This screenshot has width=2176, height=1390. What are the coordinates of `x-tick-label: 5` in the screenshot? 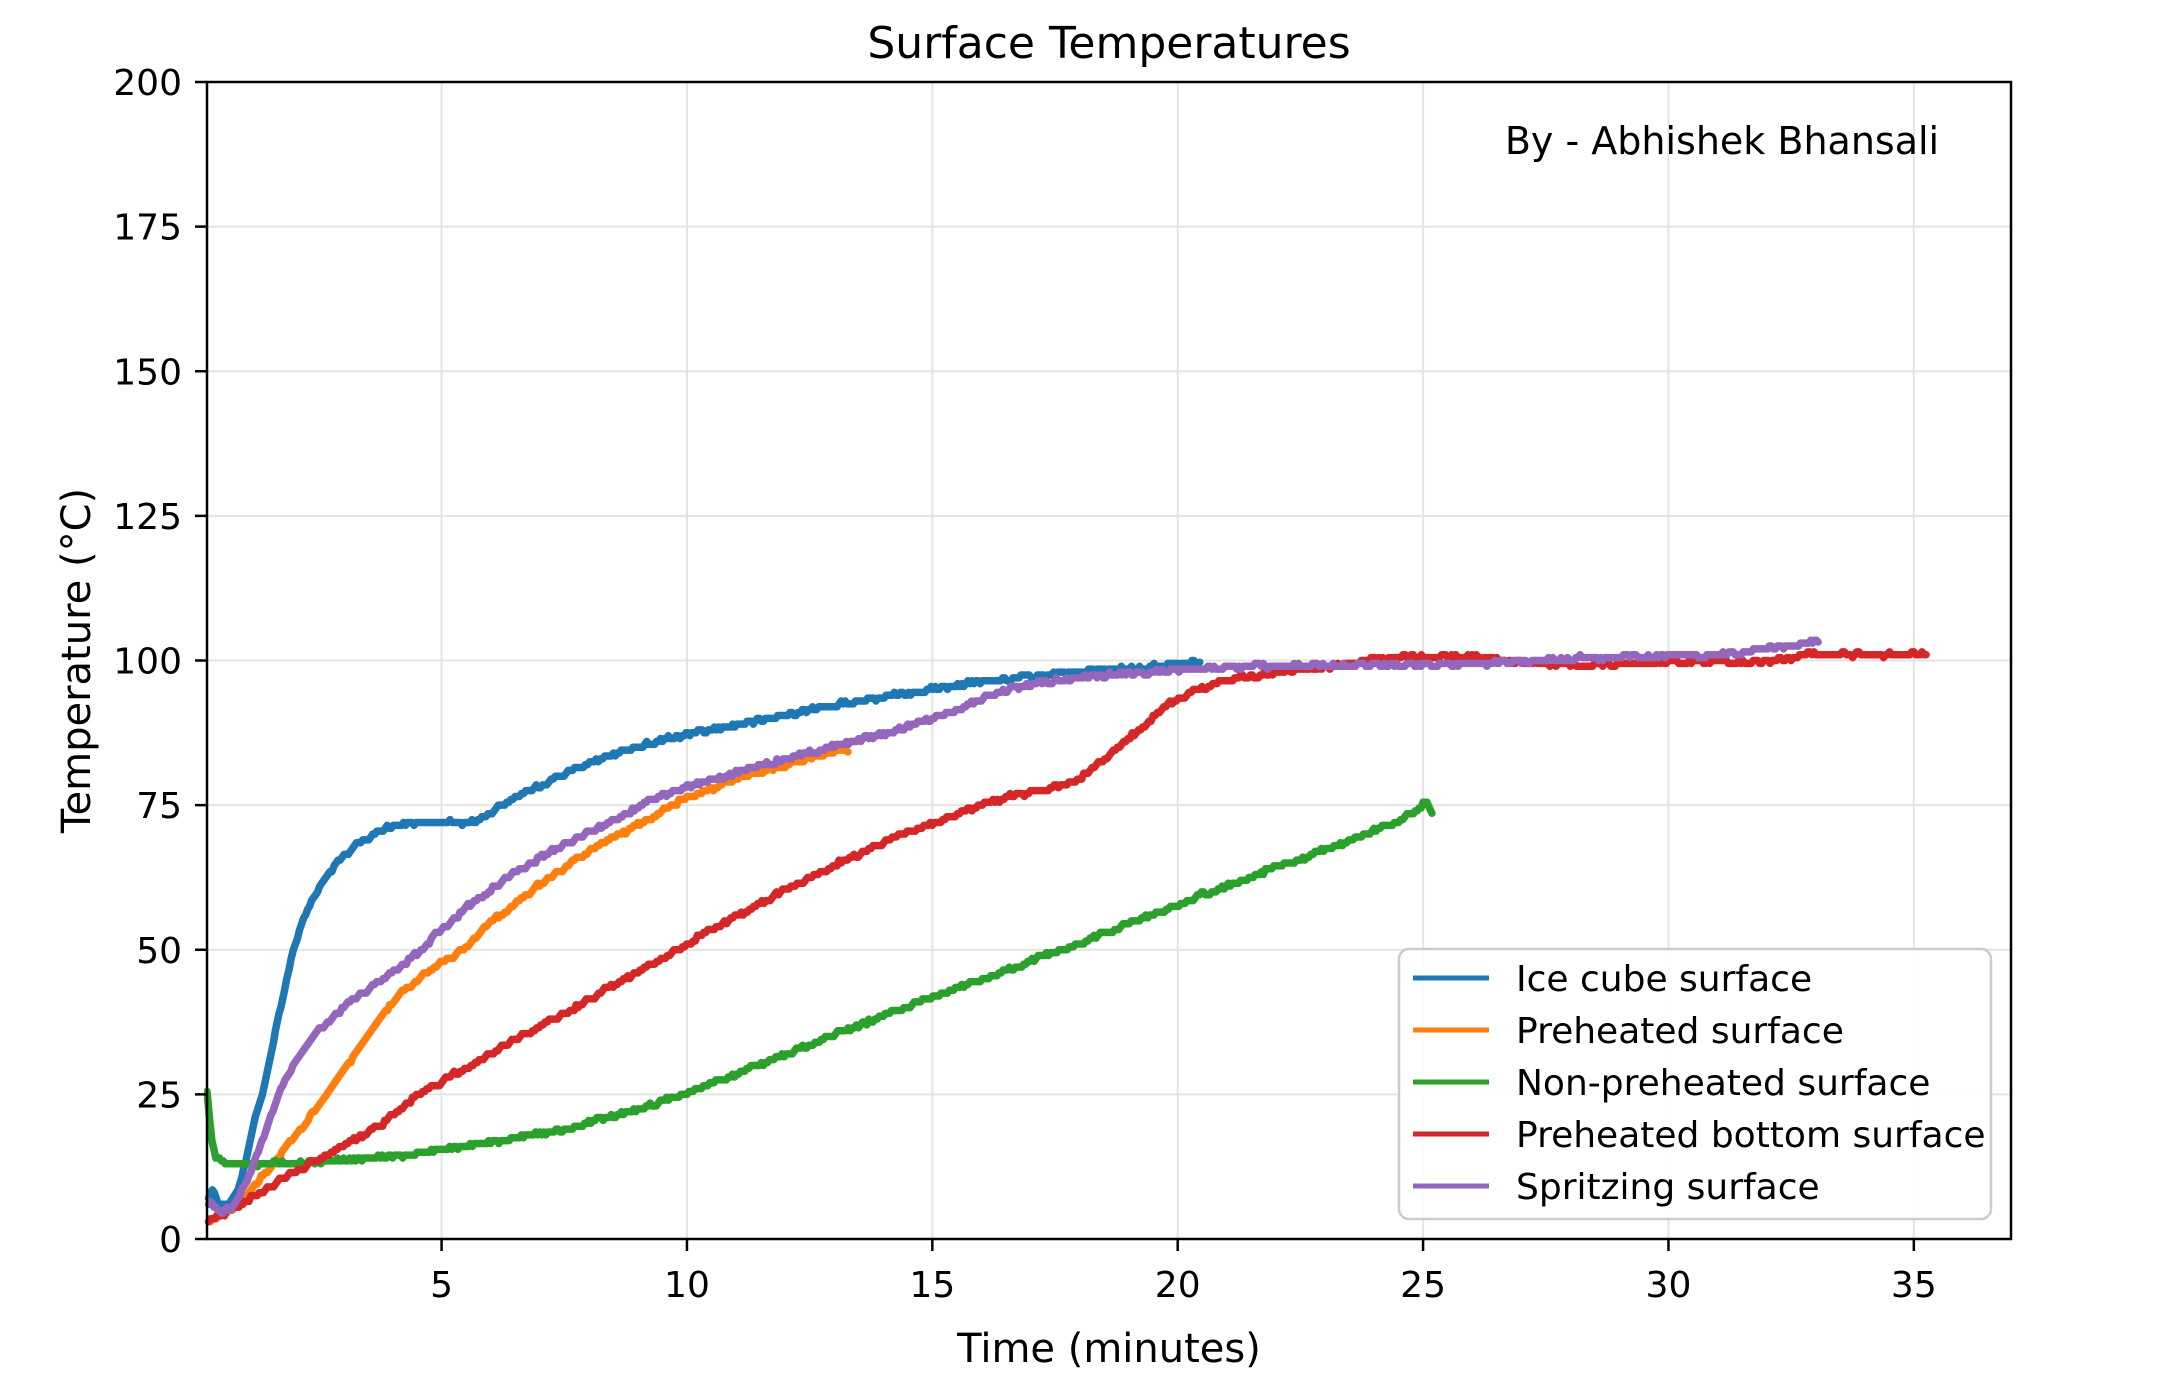 It's located at (441, 1285).